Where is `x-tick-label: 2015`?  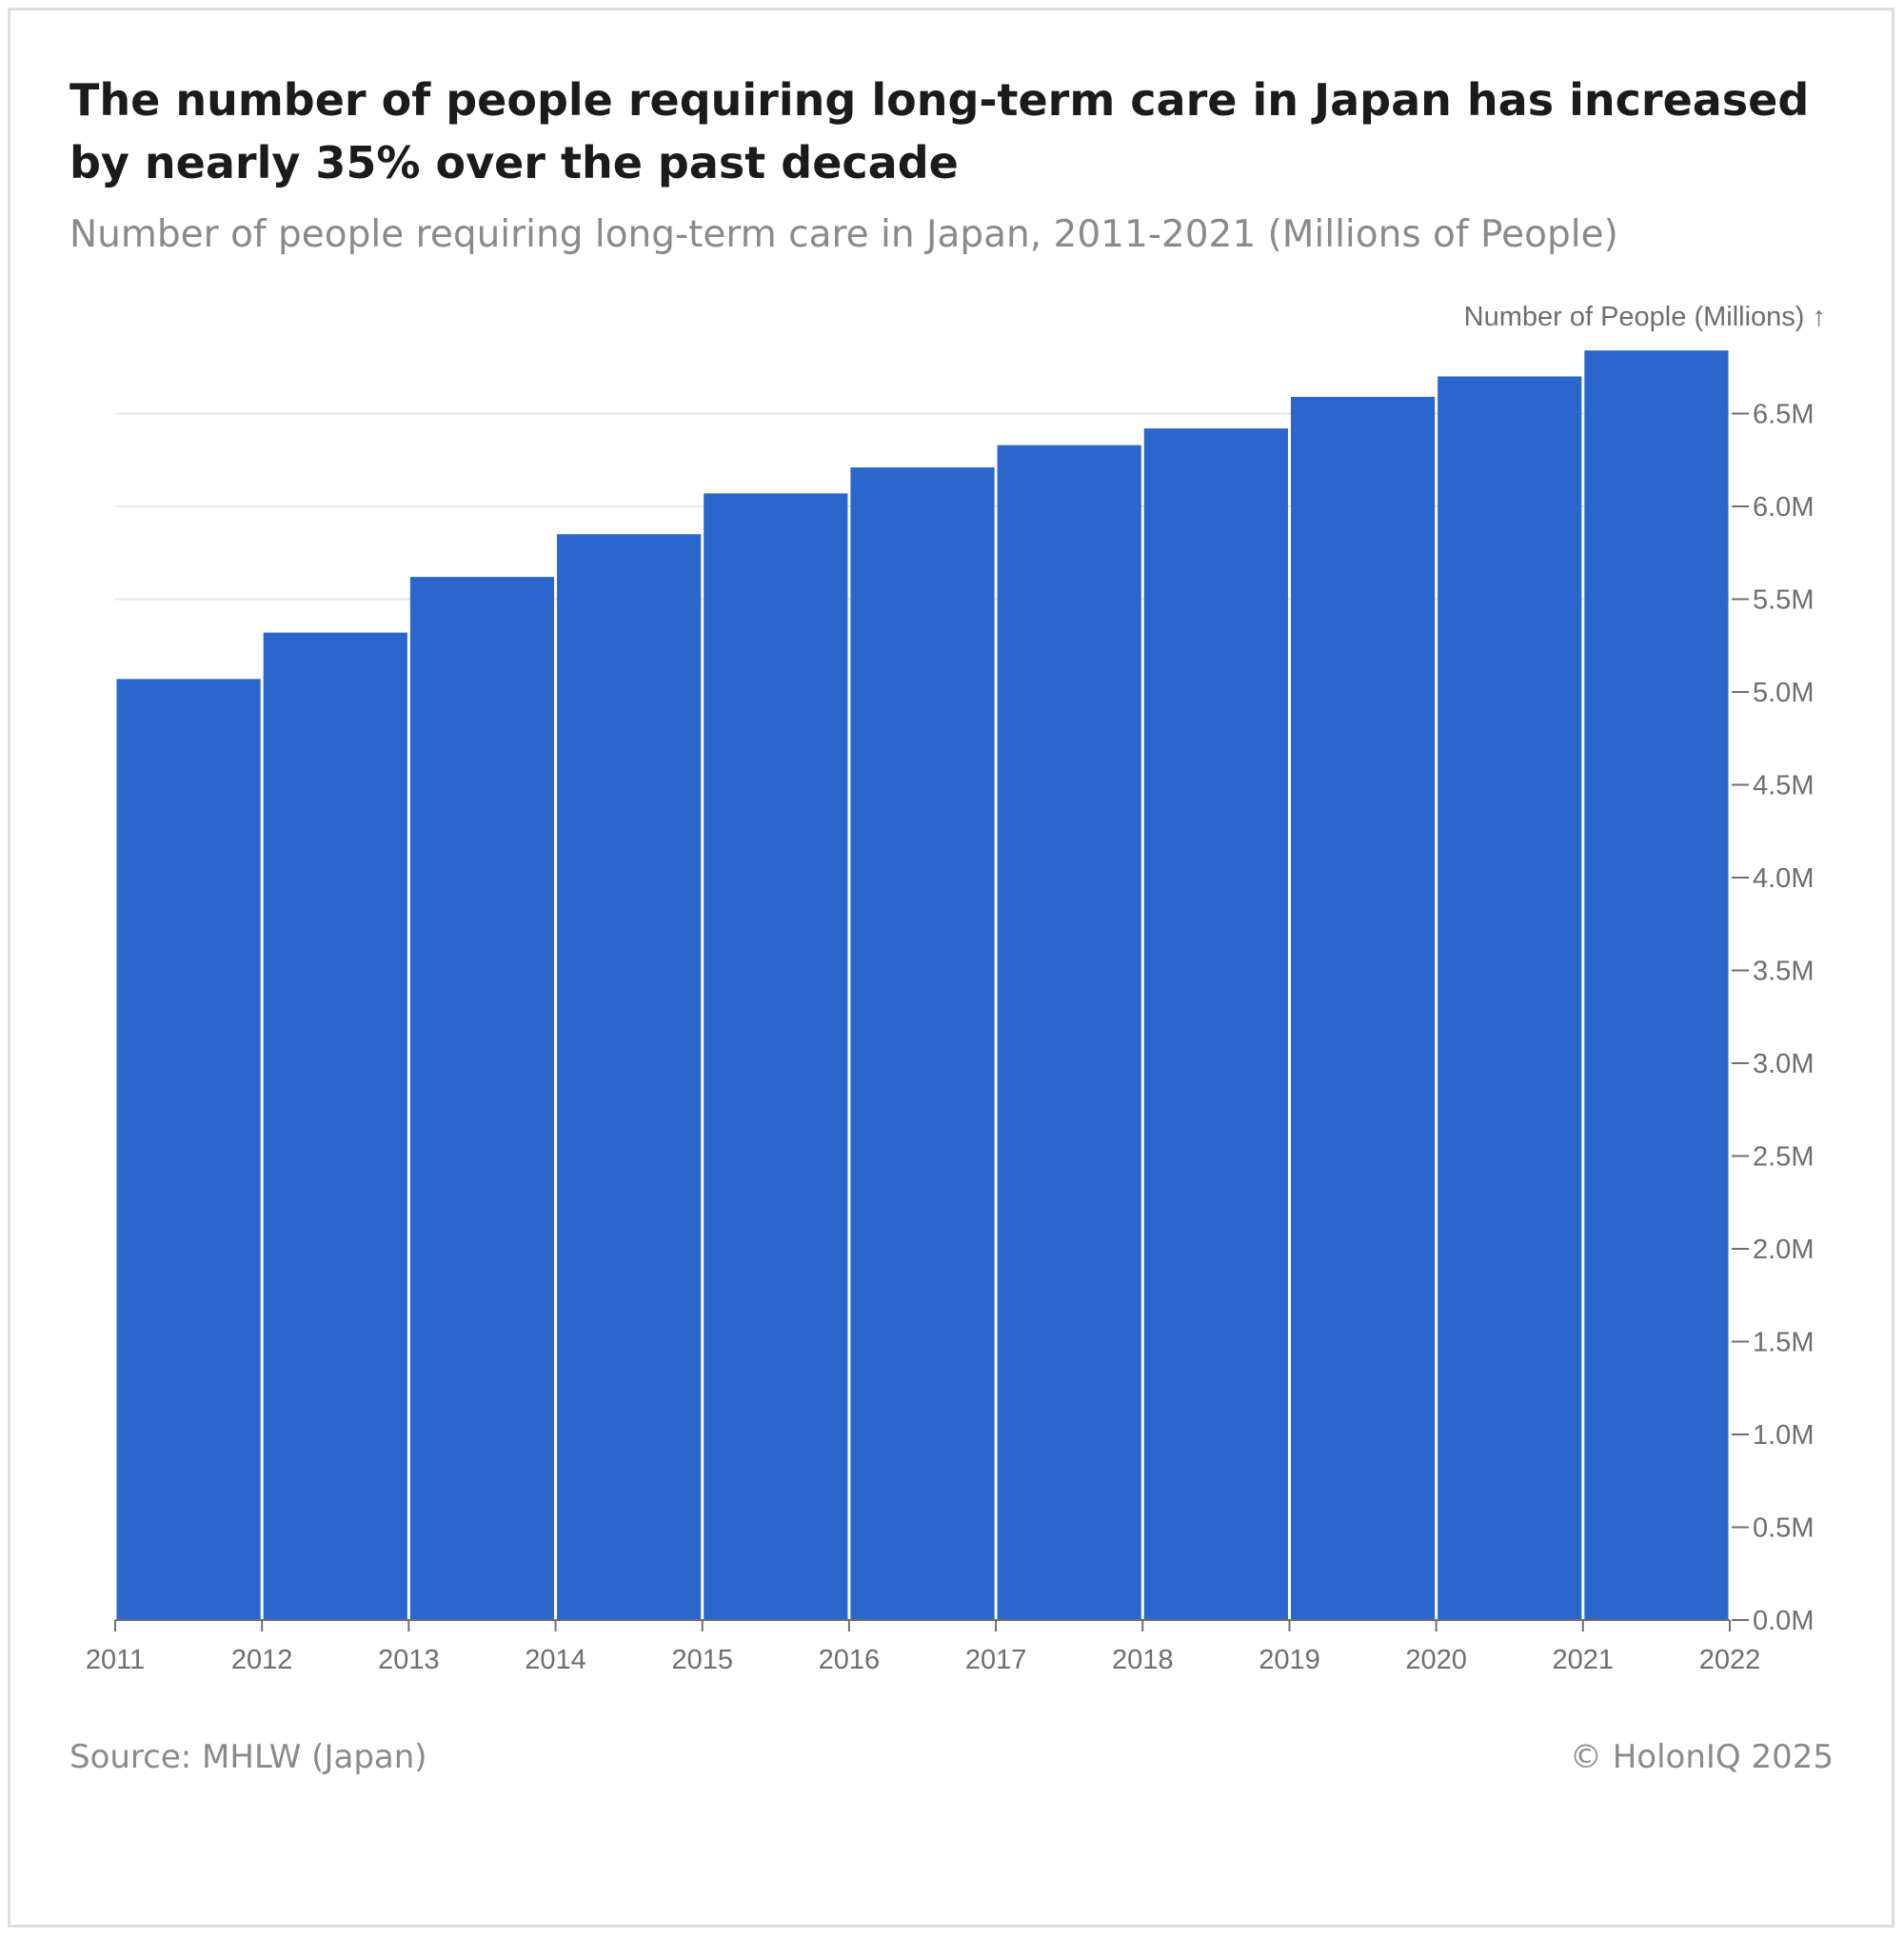
x-tick-label: 2015 is located at coordinates (702, 1660).